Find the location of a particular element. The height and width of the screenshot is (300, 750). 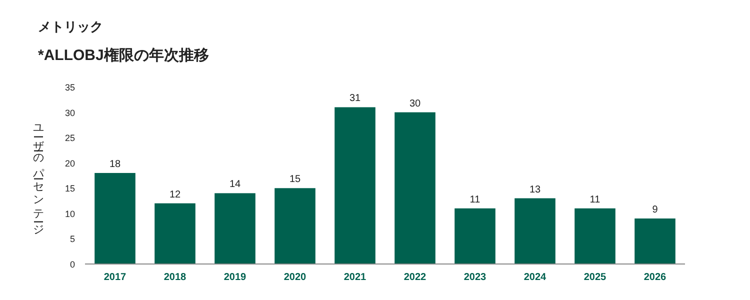

data-label: 9 is located at coordinates (655, 210).